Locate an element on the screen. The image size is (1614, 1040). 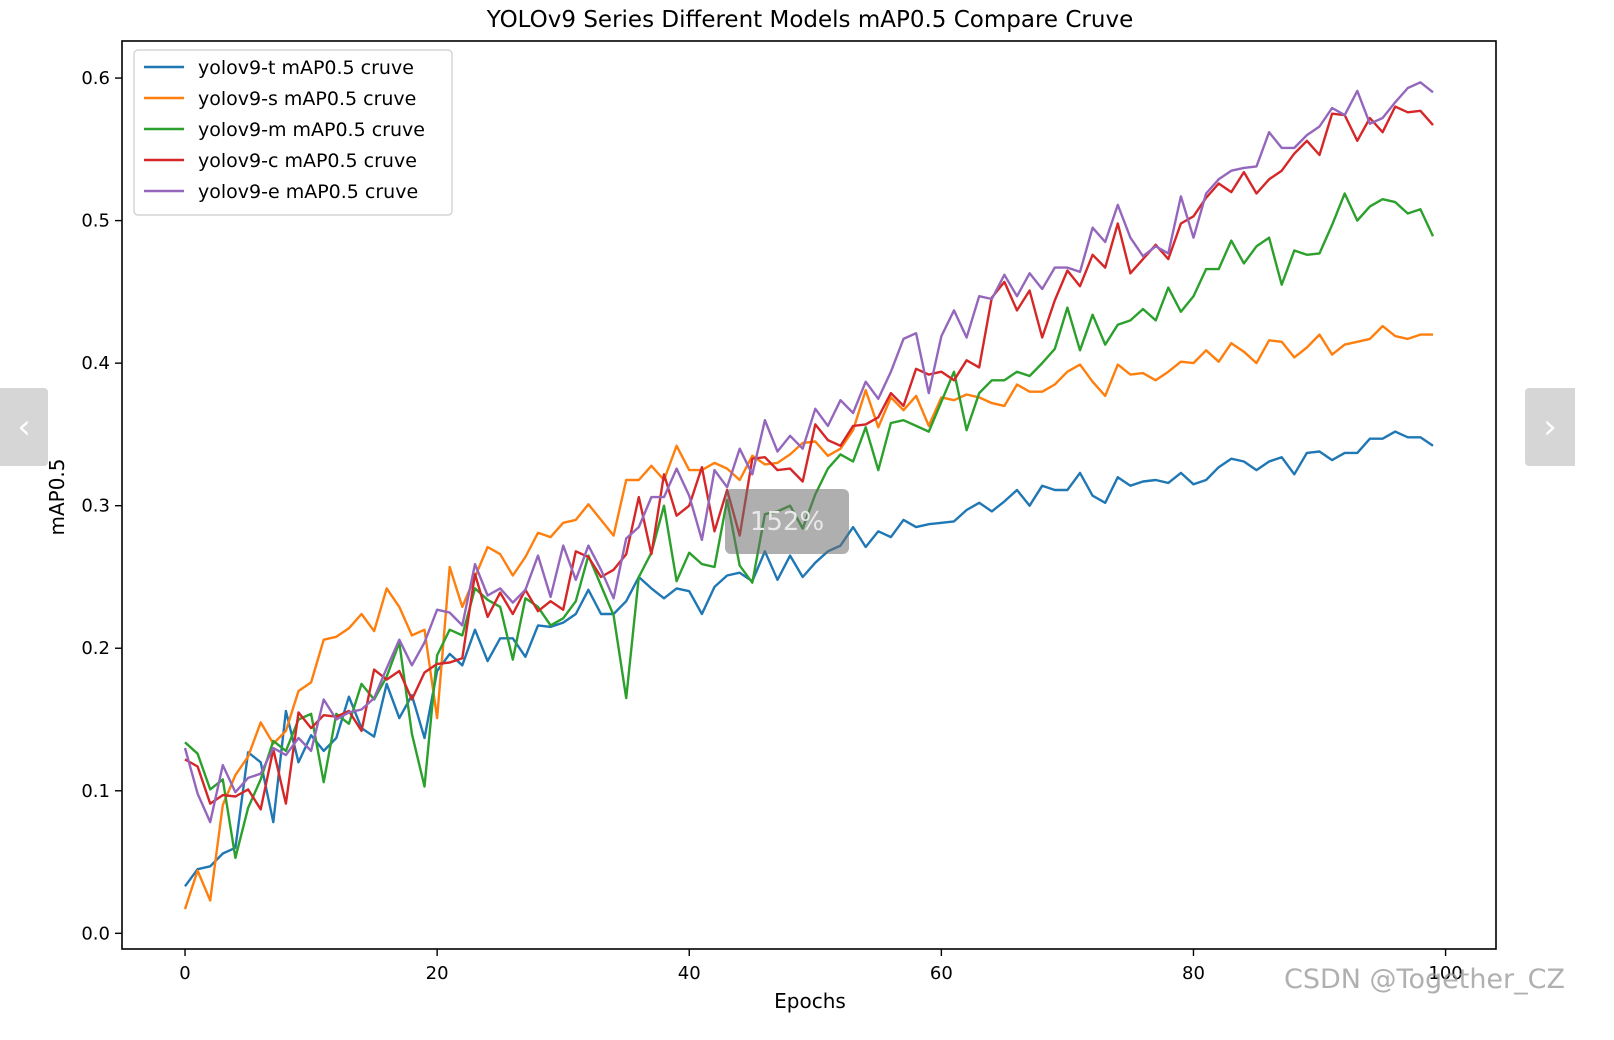
y-axis: 0.0 0.1 0.2 0.3 0.4 0.5 0.6 is located at coordinates (101, 506).